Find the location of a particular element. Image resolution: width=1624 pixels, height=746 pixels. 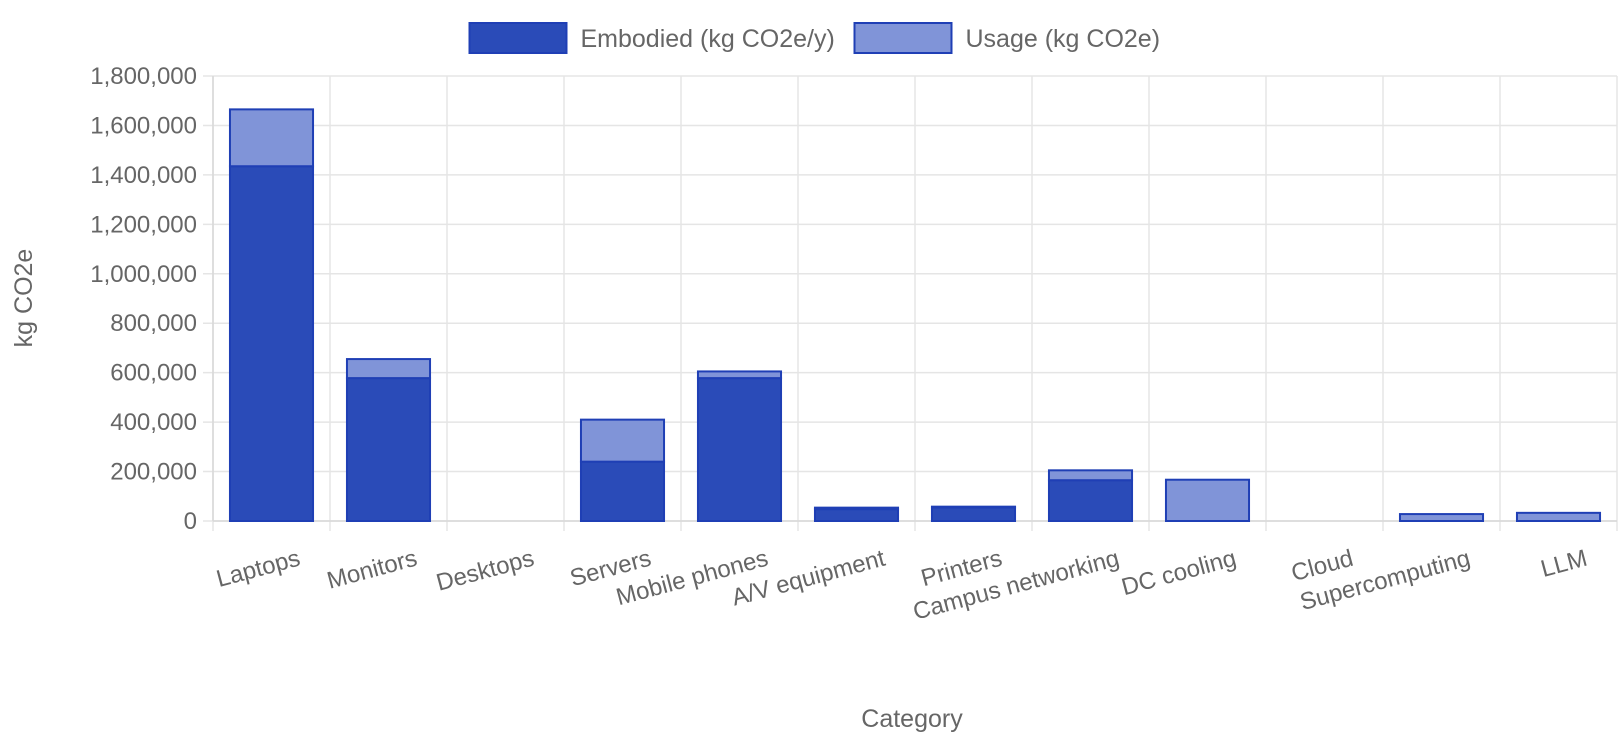

y-tick-label: 1,800,000 is located at coordinates (143, 76).